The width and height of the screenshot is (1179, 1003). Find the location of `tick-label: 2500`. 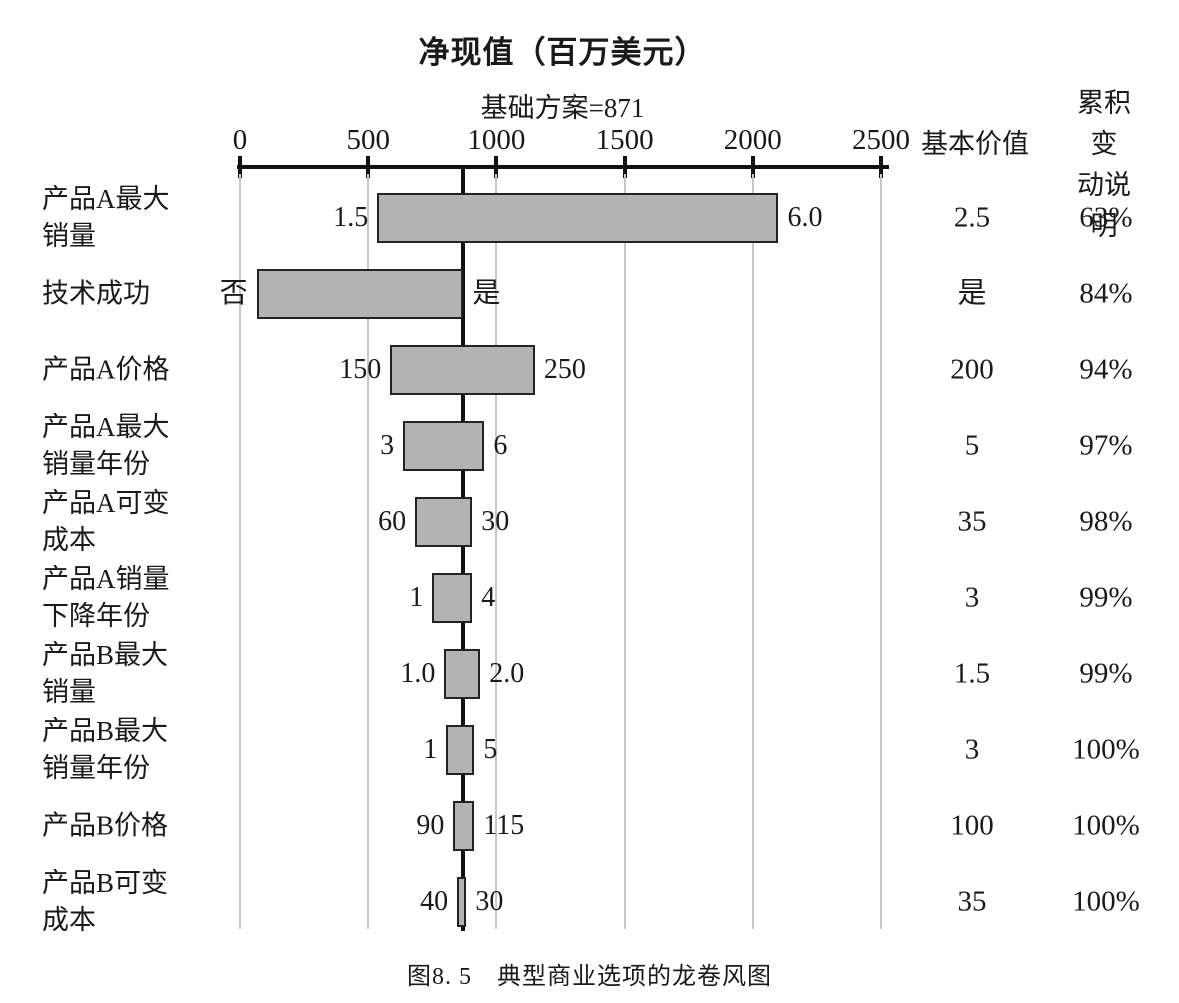

tick-label: 2500 is located at coordinates (881, 140).